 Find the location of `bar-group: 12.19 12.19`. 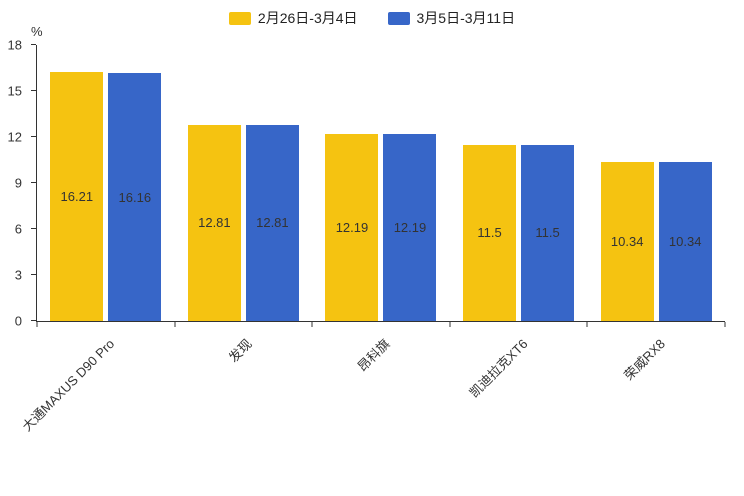

bar-group: 12.19 12.19 is located at coordinates (381, 183).